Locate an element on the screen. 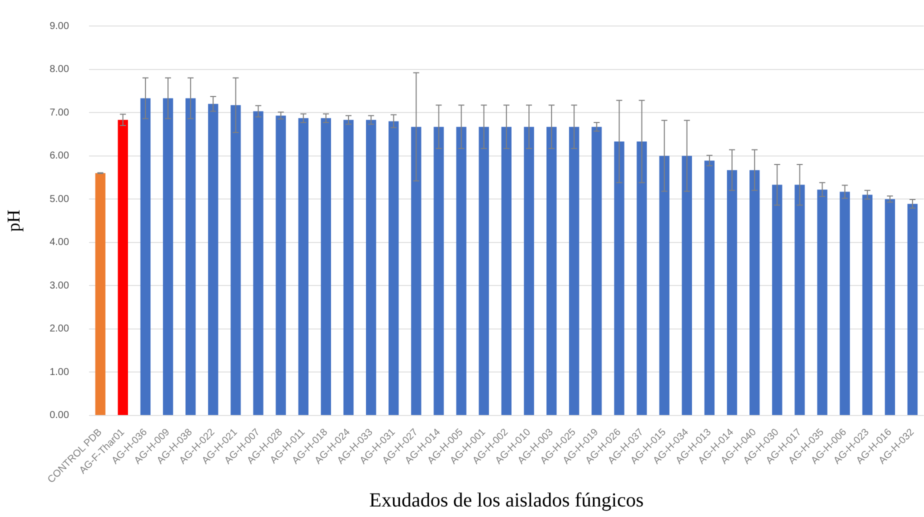  y-tick-label: 7.00 is located at coordinates (60, 112).